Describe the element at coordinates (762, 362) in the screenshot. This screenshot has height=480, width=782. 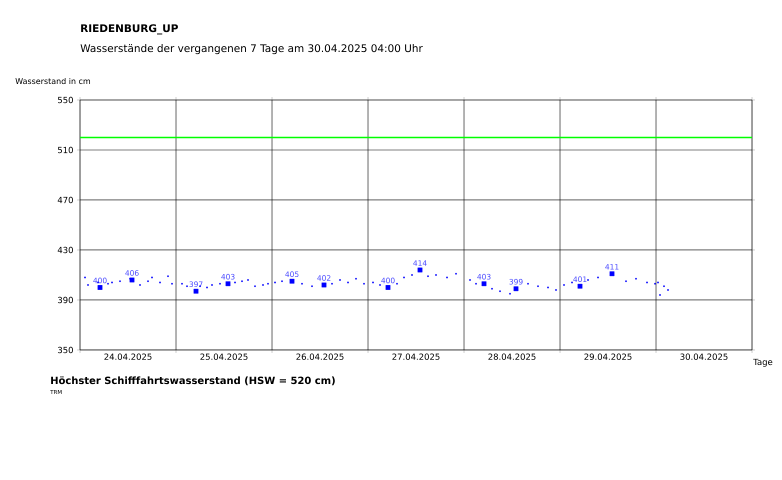
I see `x-axis-title: Tage` at that location.